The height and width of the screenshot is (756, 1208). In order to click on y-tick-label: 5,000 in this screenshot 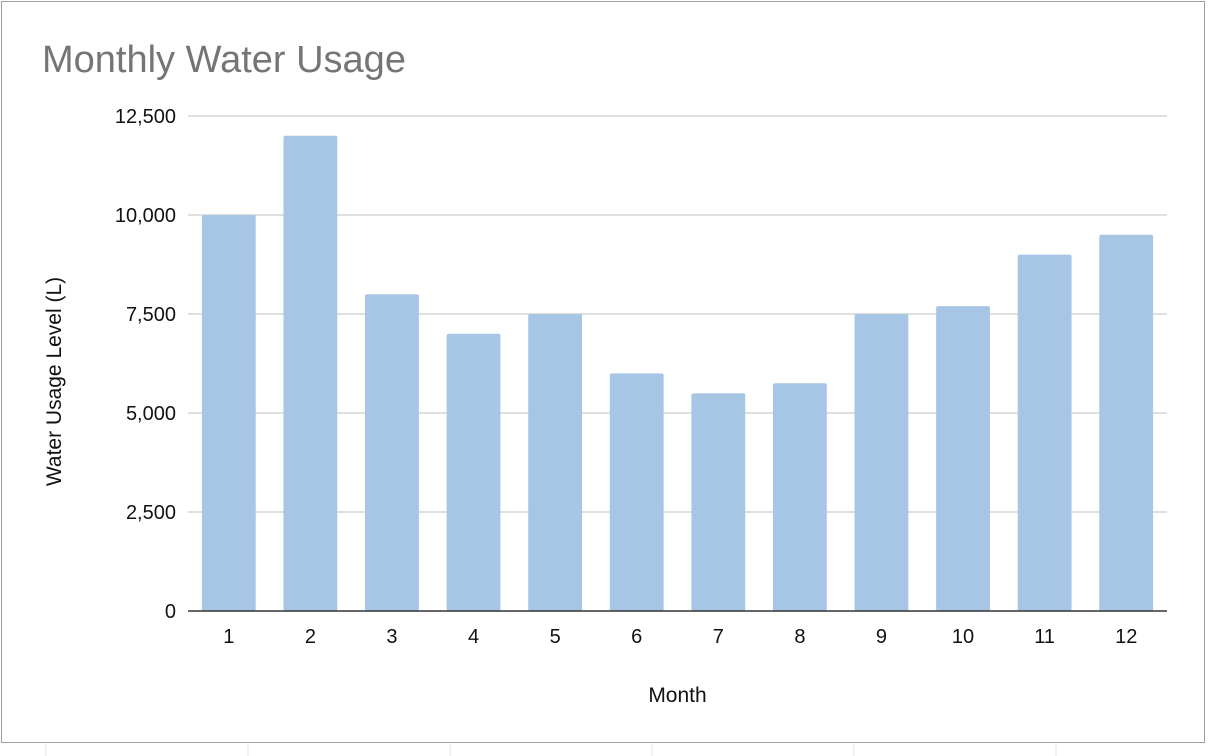, I will do `click(151, 414)`.